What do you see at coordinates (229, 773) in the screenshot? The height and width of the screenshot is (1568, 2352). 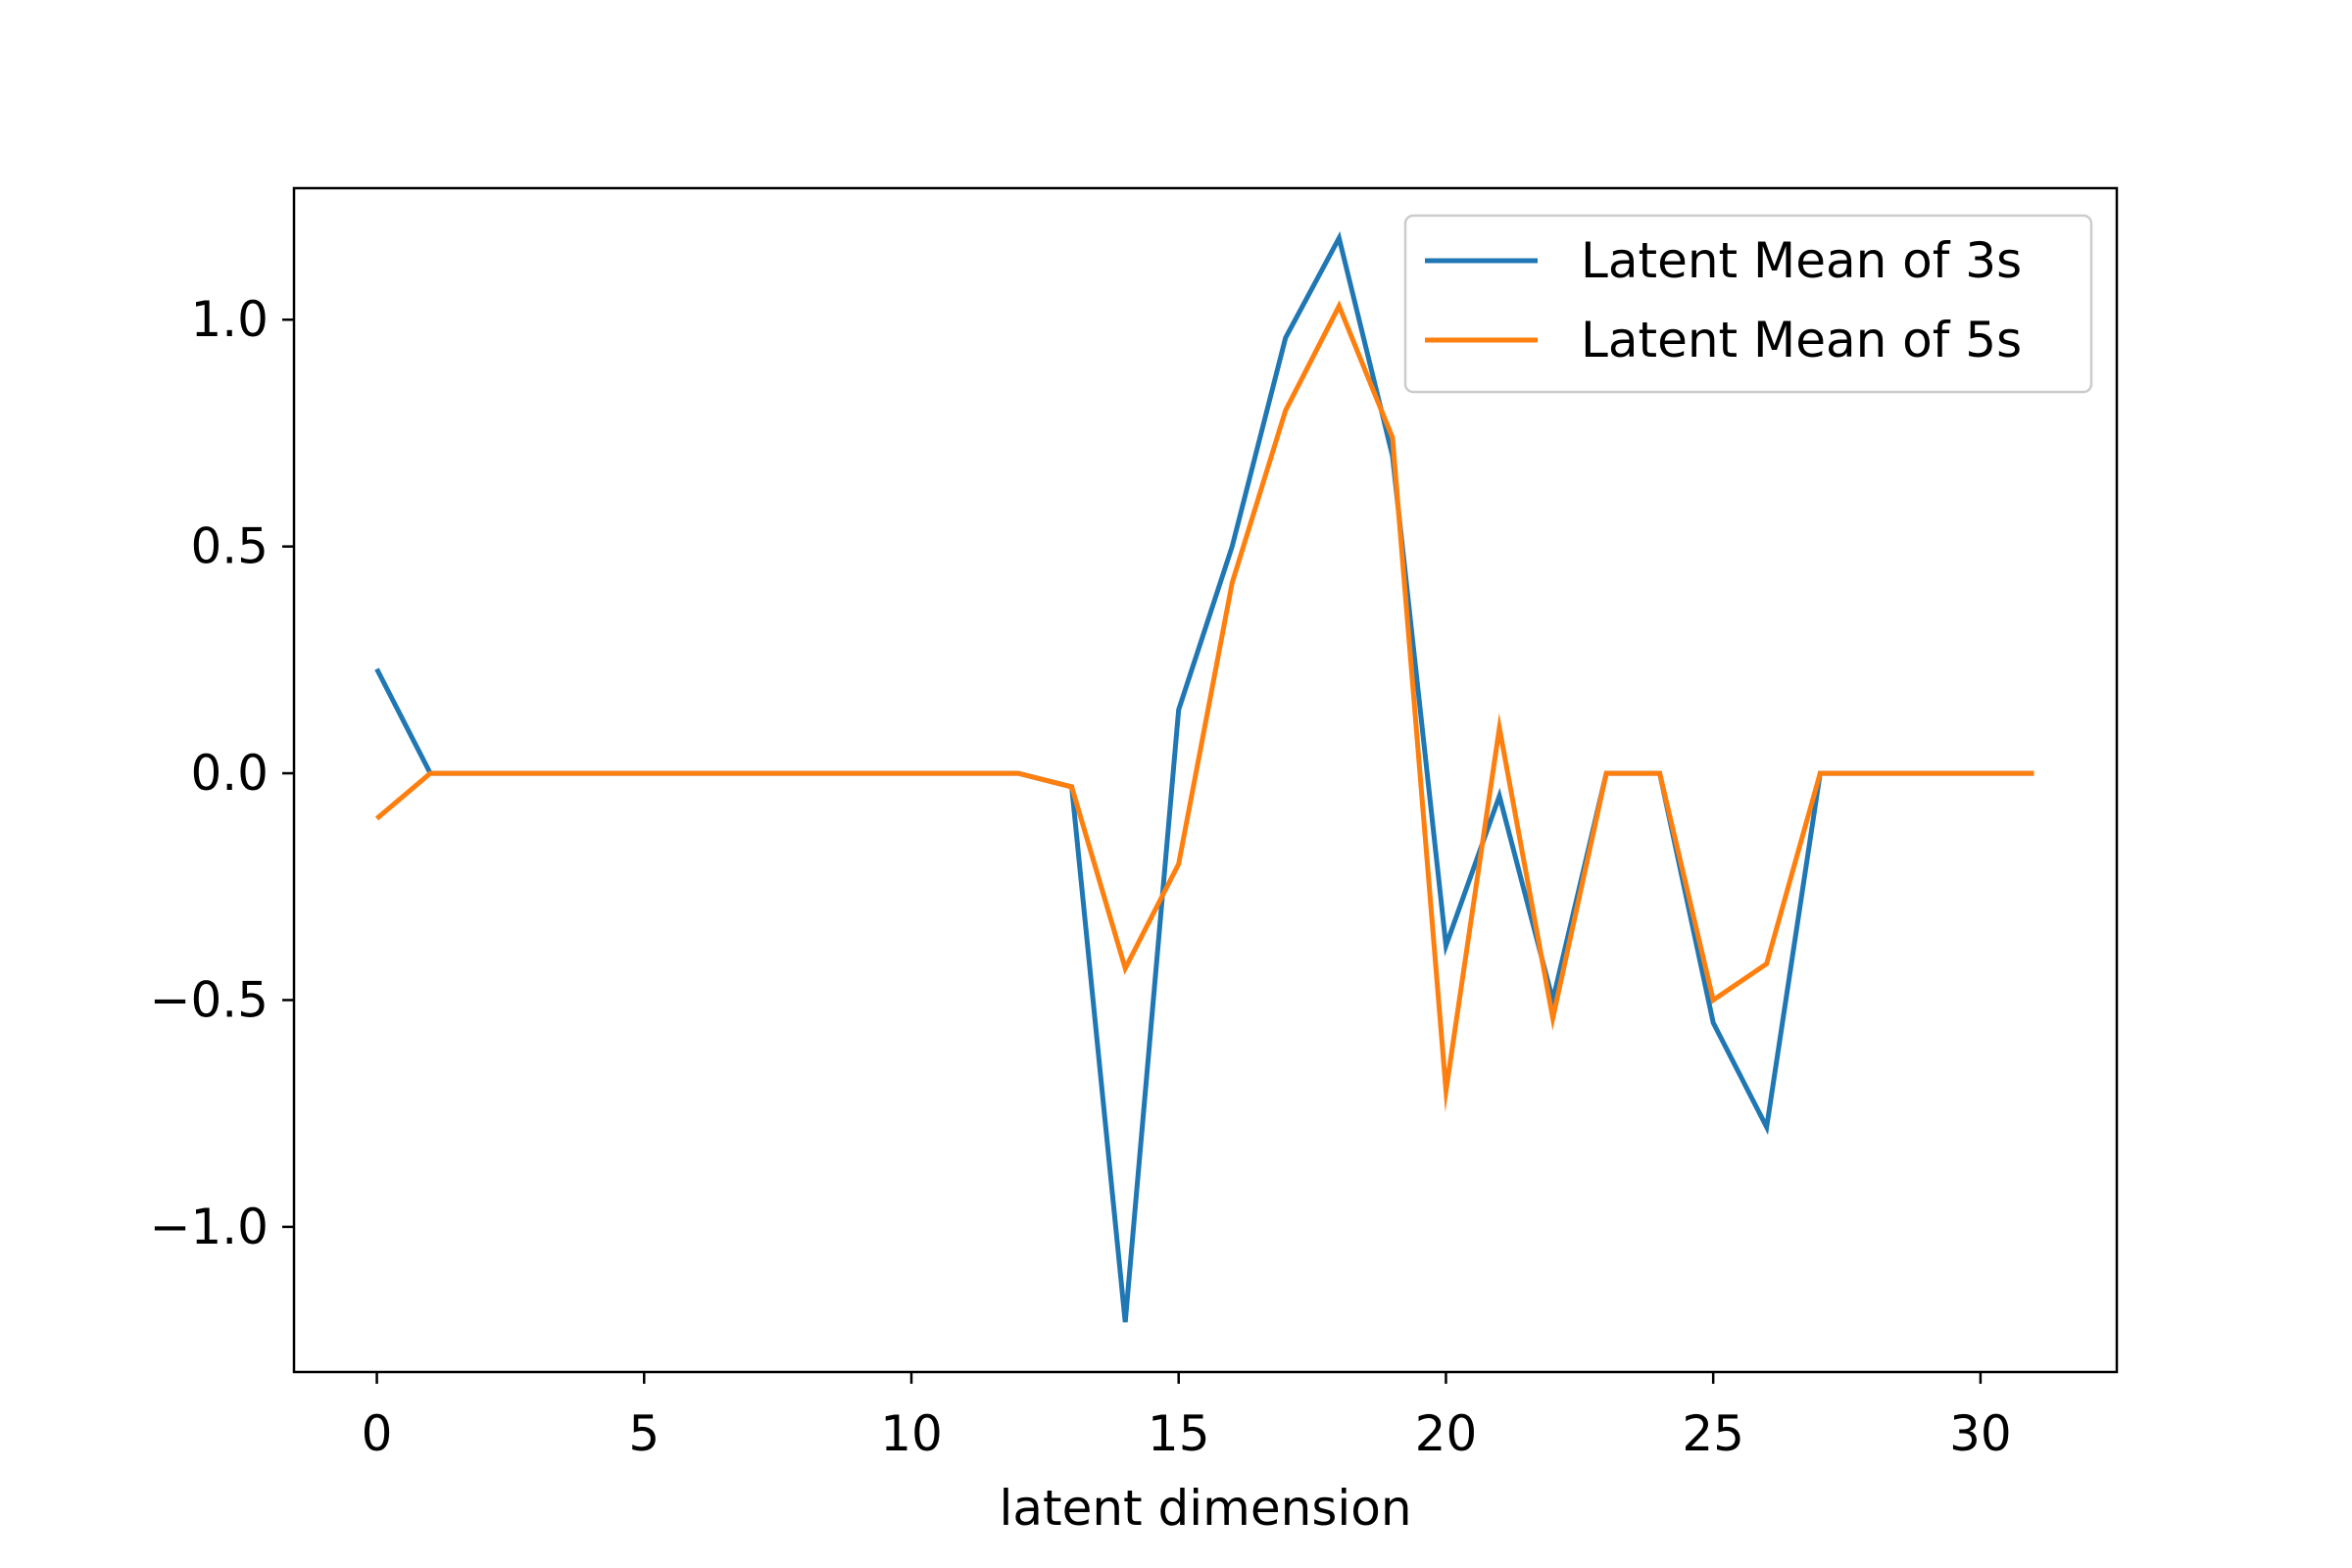 I see `y-tick-label: 0.0` at bounding box center [229, 773].